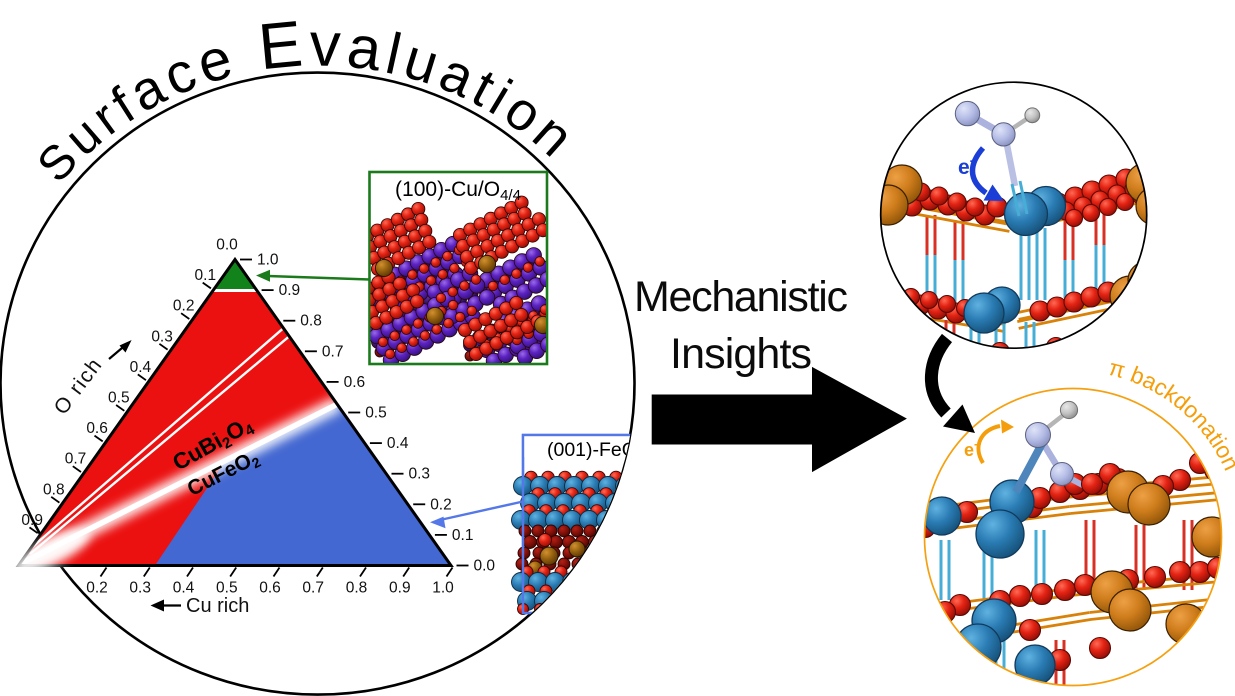 The width and height of the screenshot is (1235, 696). I want to click on svg-text: Cu rich, so click(217, 606).